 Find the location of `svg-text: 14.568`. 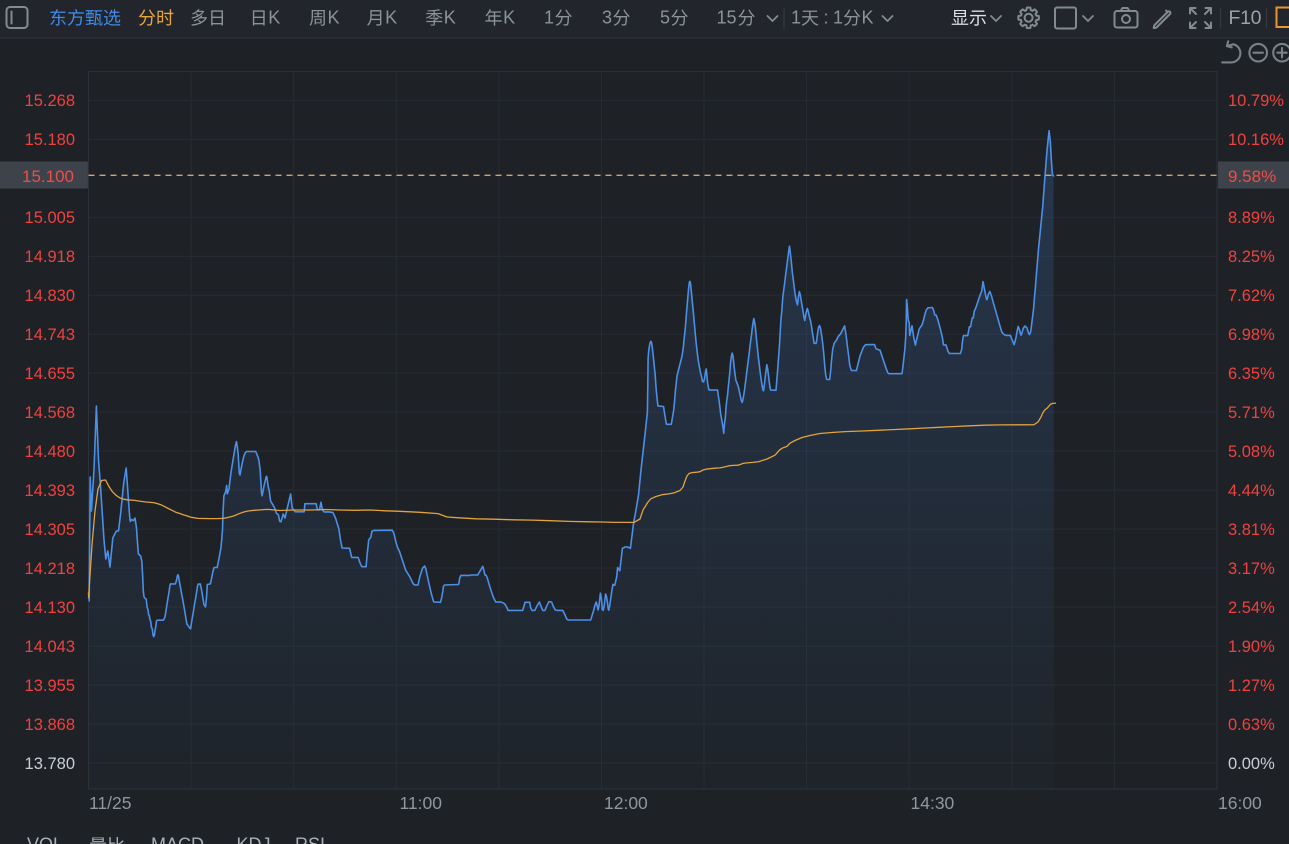

svg-text: 14.568 is located at coordinates (50, 413).